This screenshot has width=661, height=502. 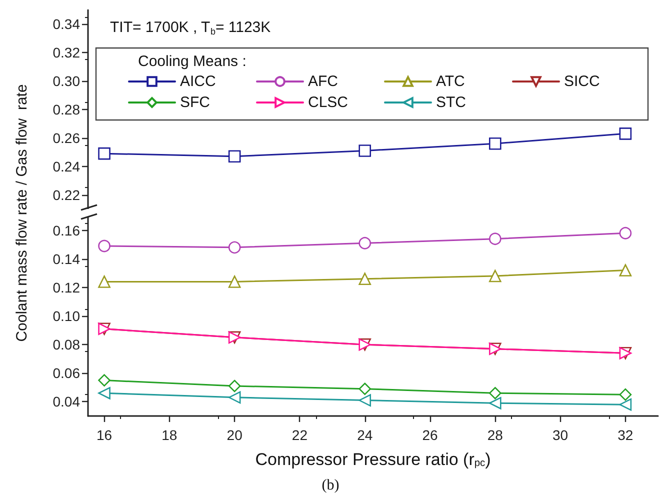 I want to click on y-tick-label: 0.22, so click(x=66, y=194).